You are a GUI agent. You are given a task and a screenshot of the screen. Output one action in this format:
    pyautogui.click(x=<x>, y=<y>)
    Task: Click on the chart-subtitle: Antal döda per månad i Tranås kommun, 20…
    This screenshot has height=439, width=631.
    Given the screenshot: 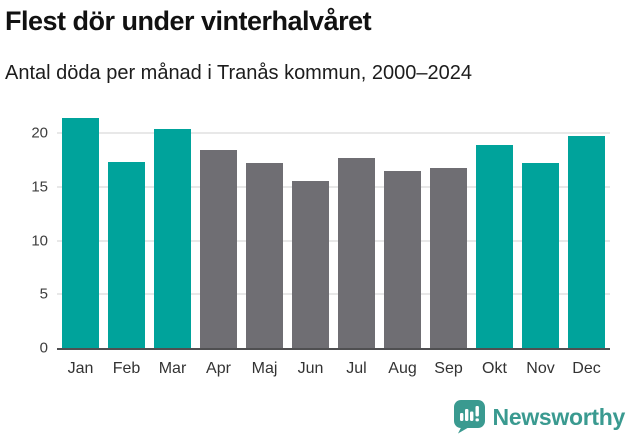 What is the action you would take?
    pyautogui.click(x=238, y=73)
    